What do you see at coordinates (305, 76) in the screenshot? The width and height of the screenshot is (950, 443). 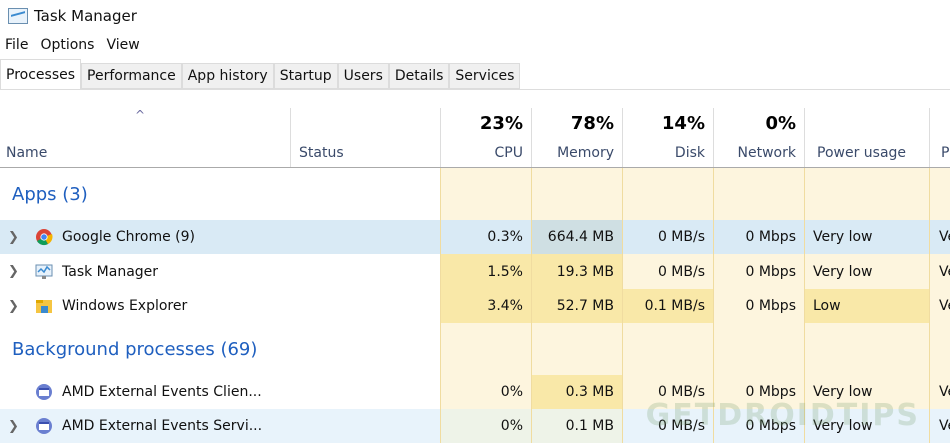 I see `tab-startup: Startup` at bounding box center [305, 76].